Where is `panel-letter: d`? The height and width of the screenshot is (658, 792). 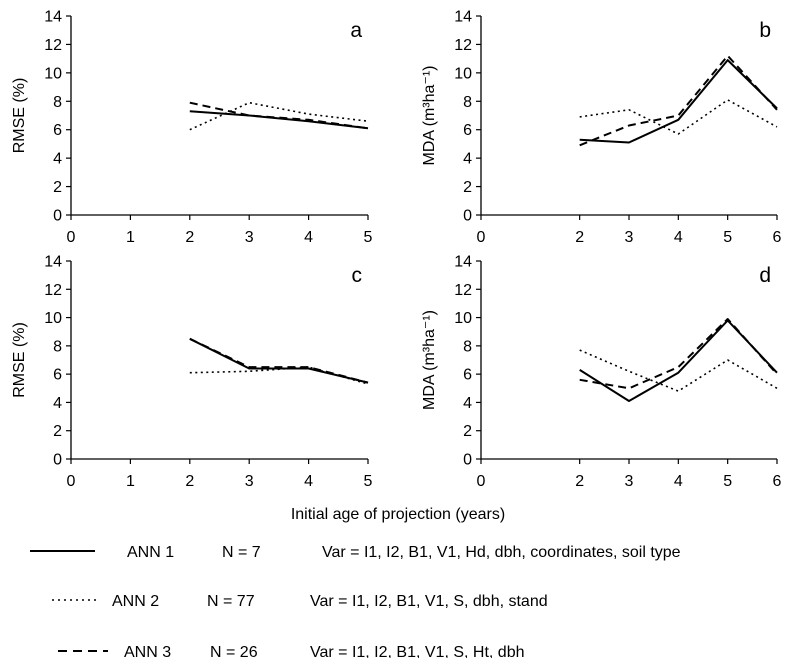
panel-letter: d is located at coordinates (765, 275).